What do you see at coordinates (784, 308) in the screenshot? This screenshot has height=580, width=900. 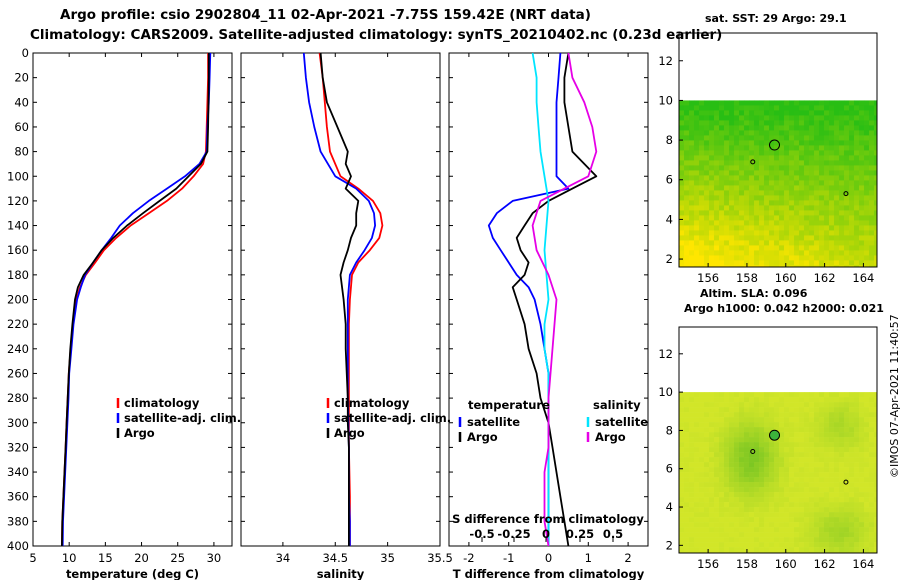 I see `sla-map-title-2: Argo h1000: 0.042 h2000: 0.021` at bounding box center [784, 308].